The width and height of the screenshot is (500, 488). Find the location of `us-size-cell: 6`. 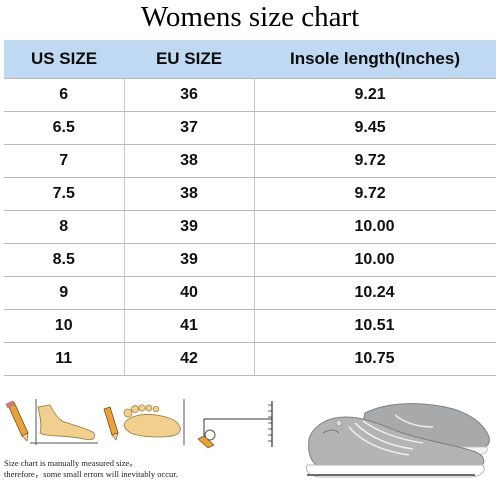

us-size-cell: 6 is located at coordinates (64, 95).